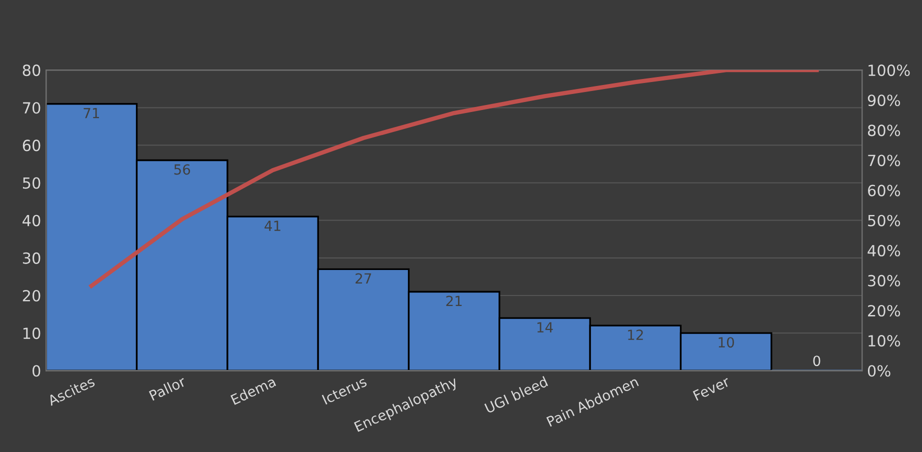 This screenshot has width=922, height=452. I want to click on y-tick-label: 40, so click(31, 220).